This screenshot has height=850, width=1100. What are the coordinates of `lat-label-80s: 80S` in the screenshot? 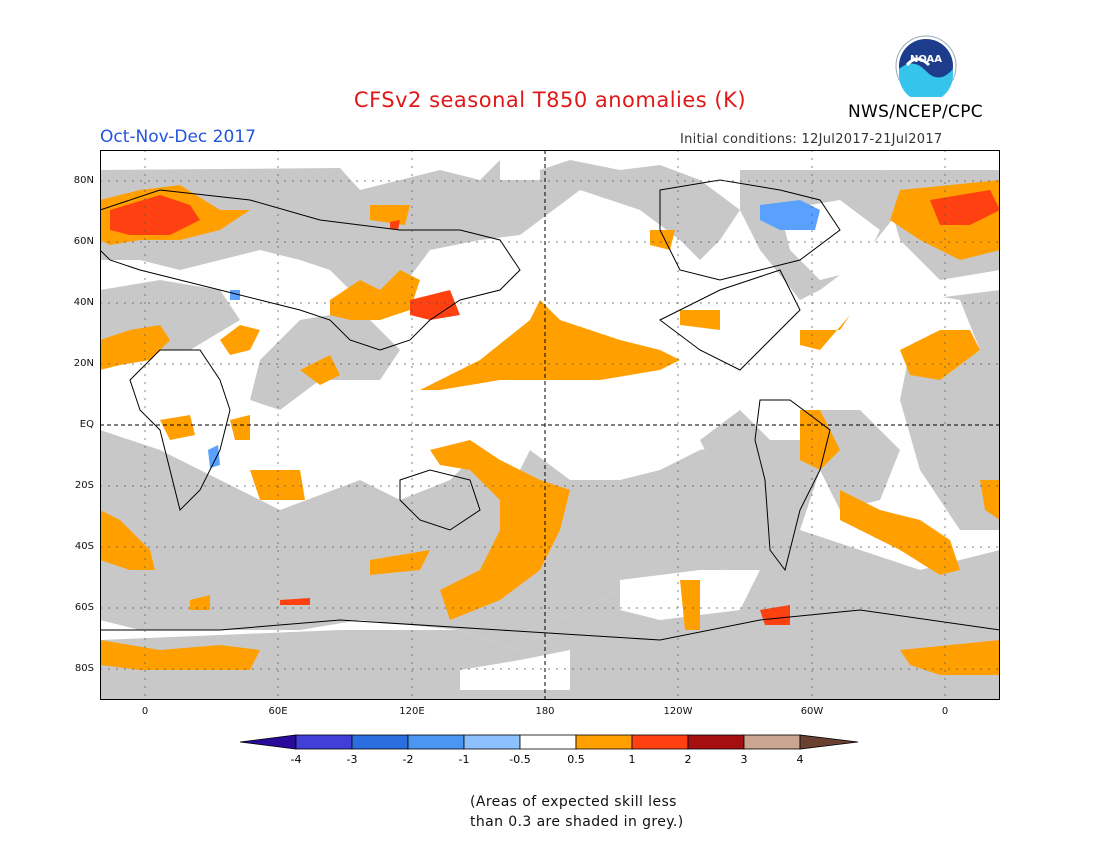 It's located at (84, 668).